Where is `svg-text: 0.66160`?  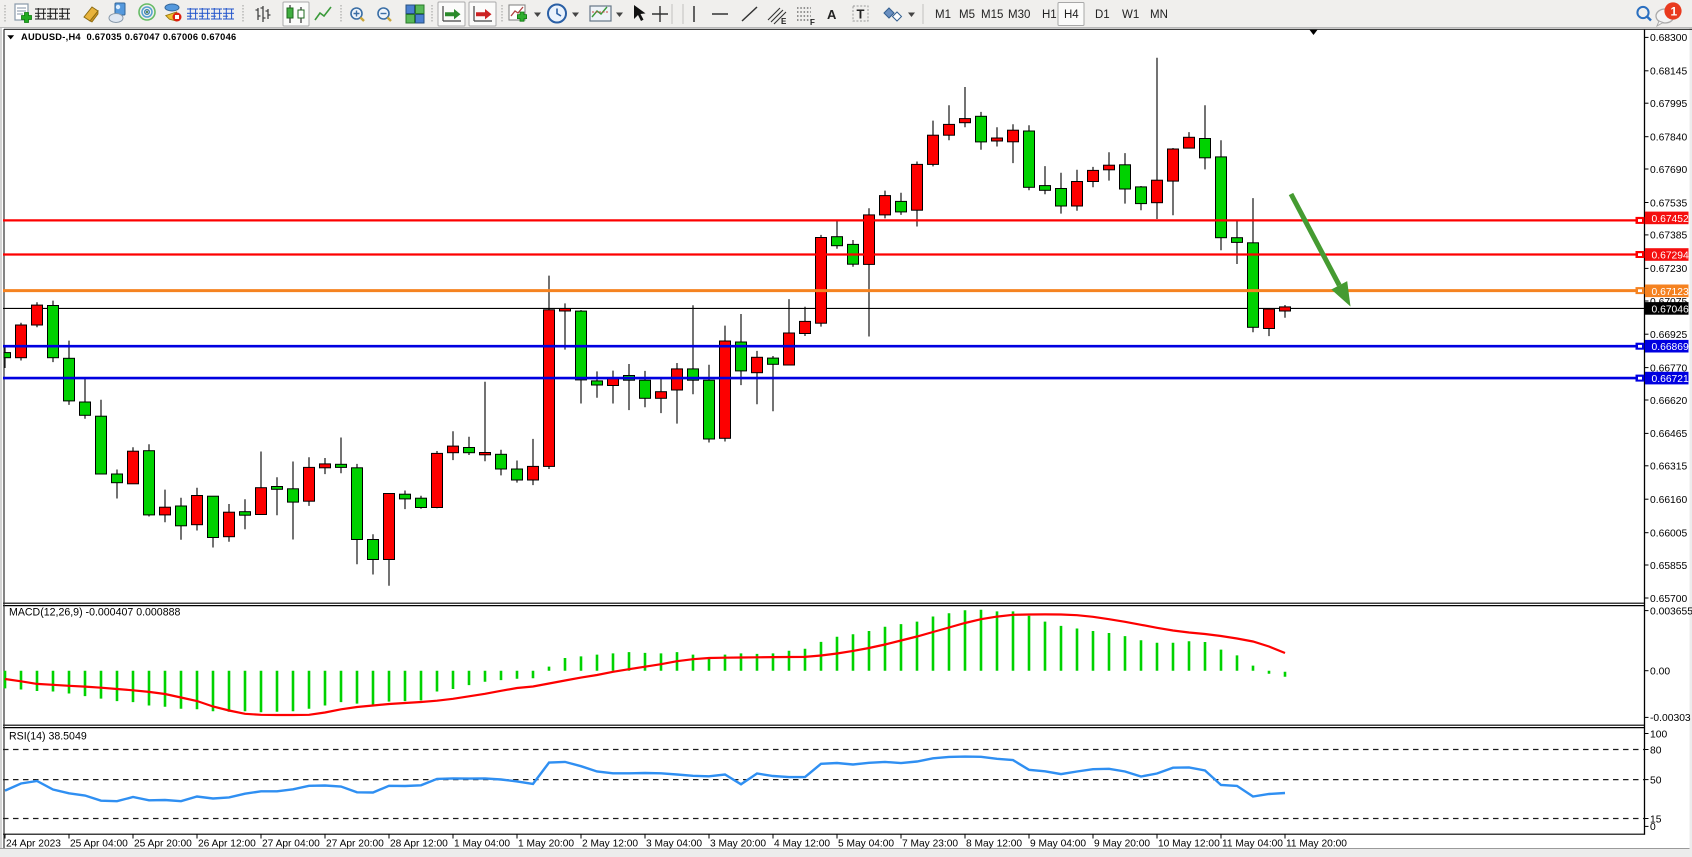
svg-text: 0.66160 is located at coordinates (1668, 500).